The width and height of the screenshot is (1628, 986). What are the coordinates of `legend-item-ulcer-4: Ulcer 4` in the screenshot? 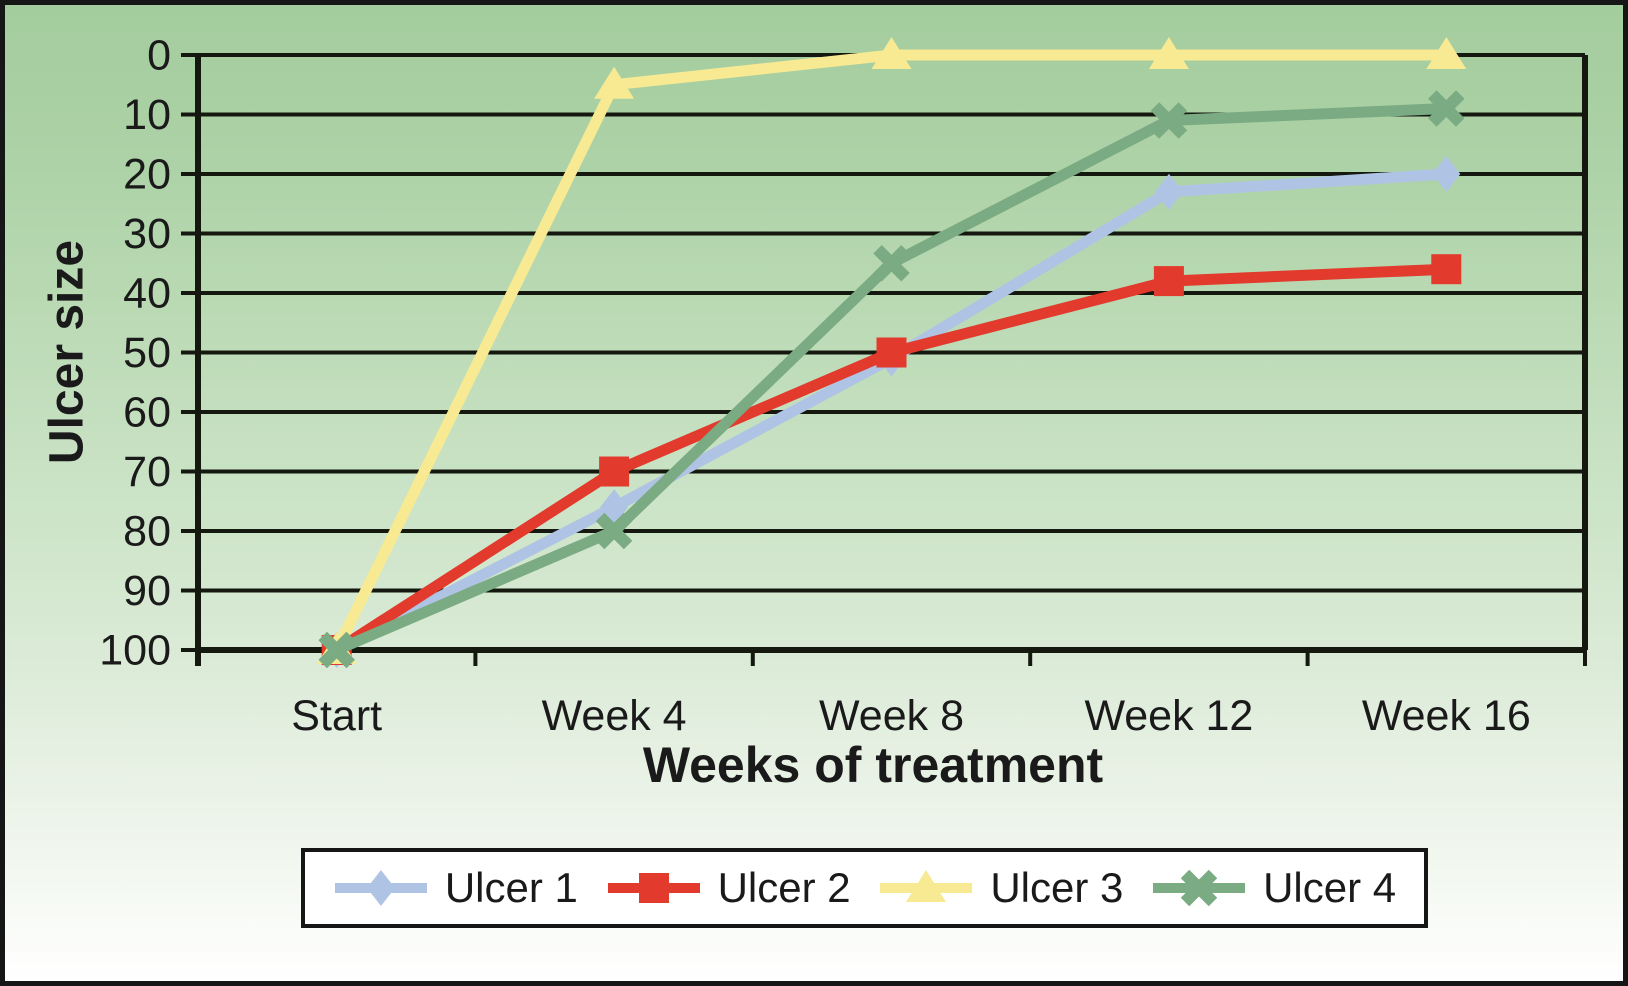 It's located at (1273, 888).